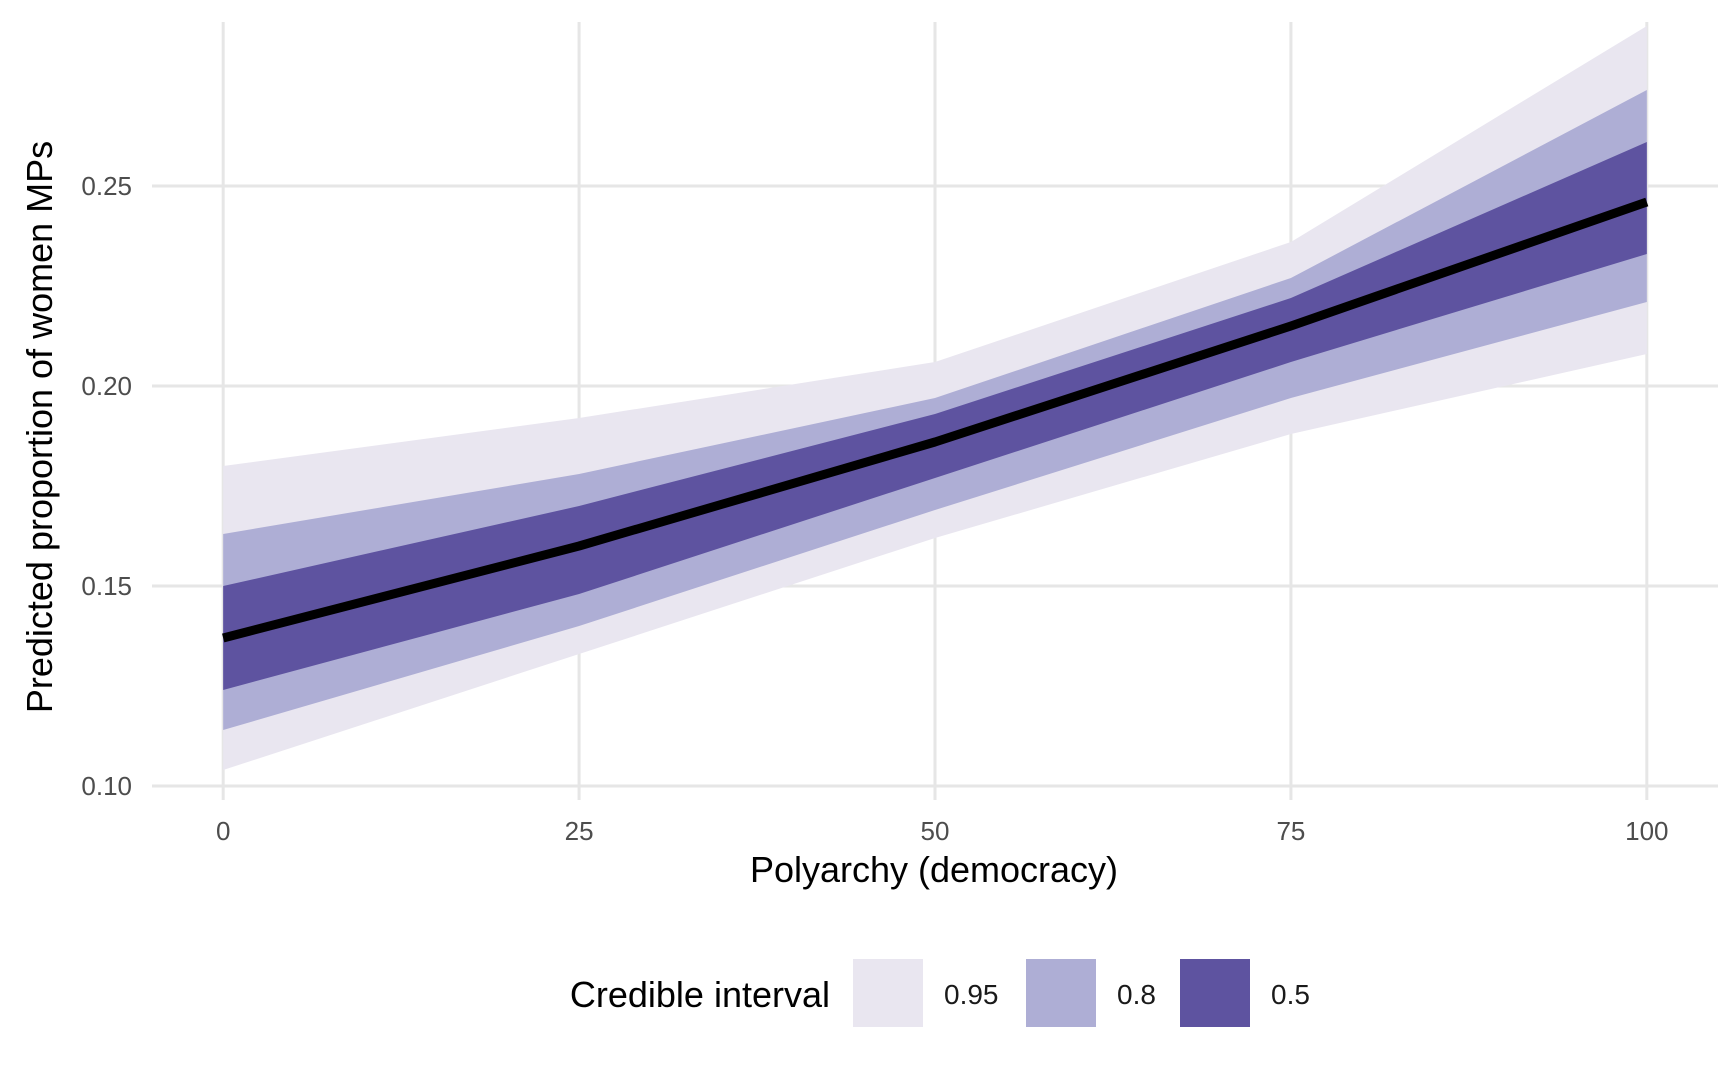  Describe the element at coordinates (1136, 994) in the screenshot. I see `legend-label-0.8: 0.8` at that location.